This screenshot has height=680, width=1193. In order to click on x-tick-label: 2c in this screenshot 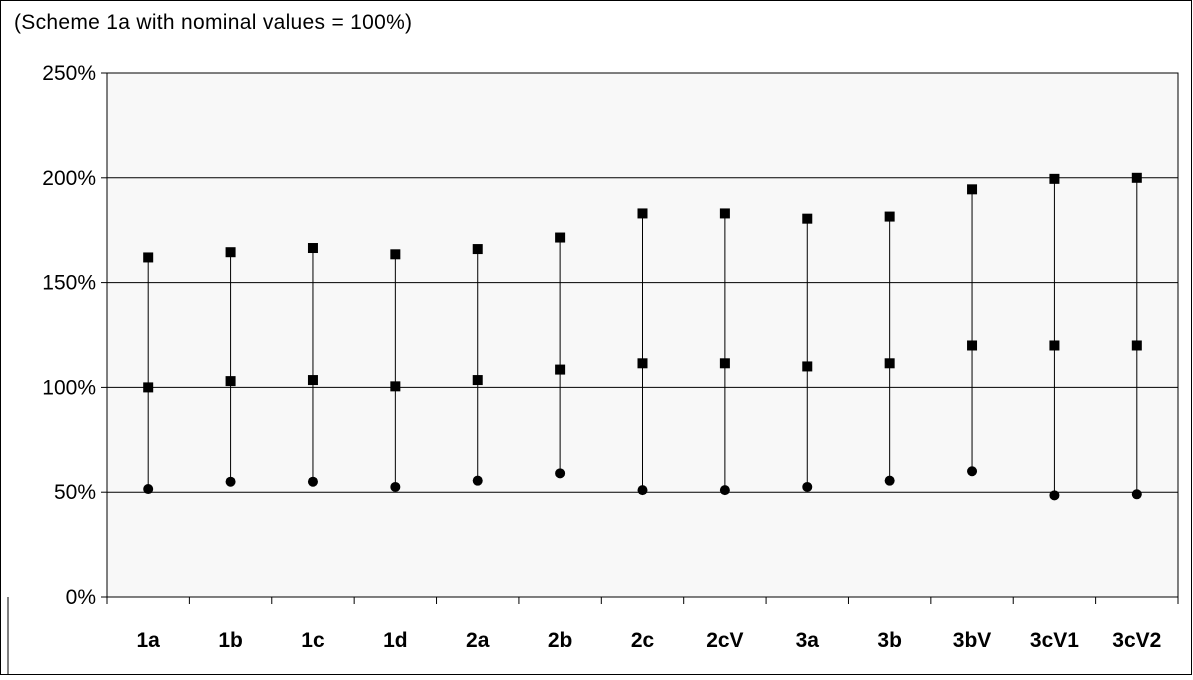, I will do `click(643, 640)`.